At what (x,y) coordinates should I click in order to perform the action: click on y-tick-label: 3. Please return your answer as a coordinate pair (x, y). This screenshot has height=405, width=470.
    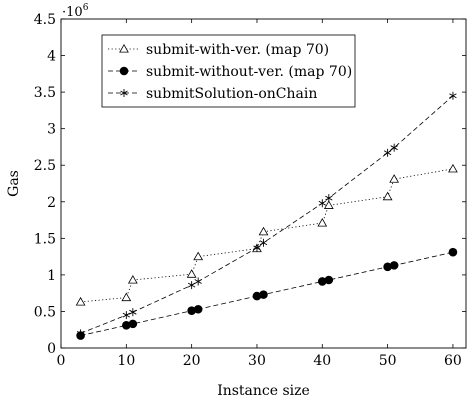
    Looking at the image, I should click on (51, 130).